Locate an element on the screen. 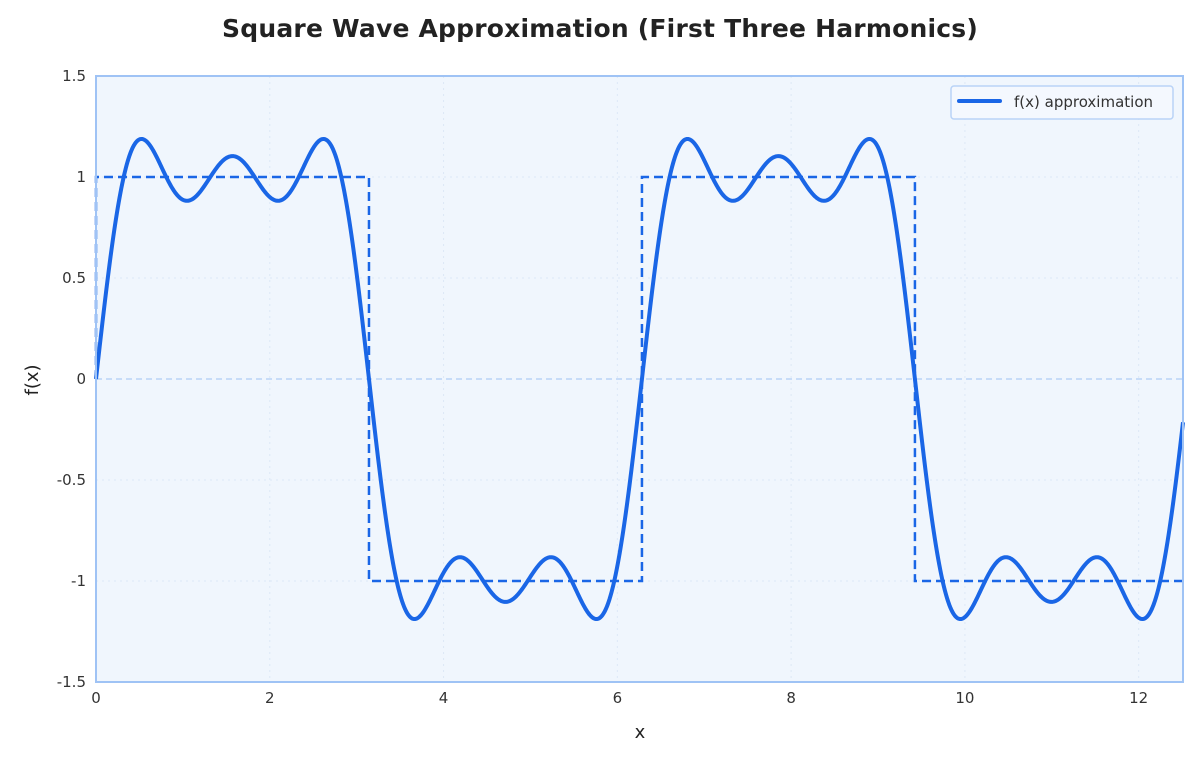 Image resolution: width=1200 pixels, height=760 pixels. x-axis-label: x is located at coordinates (640, 732).